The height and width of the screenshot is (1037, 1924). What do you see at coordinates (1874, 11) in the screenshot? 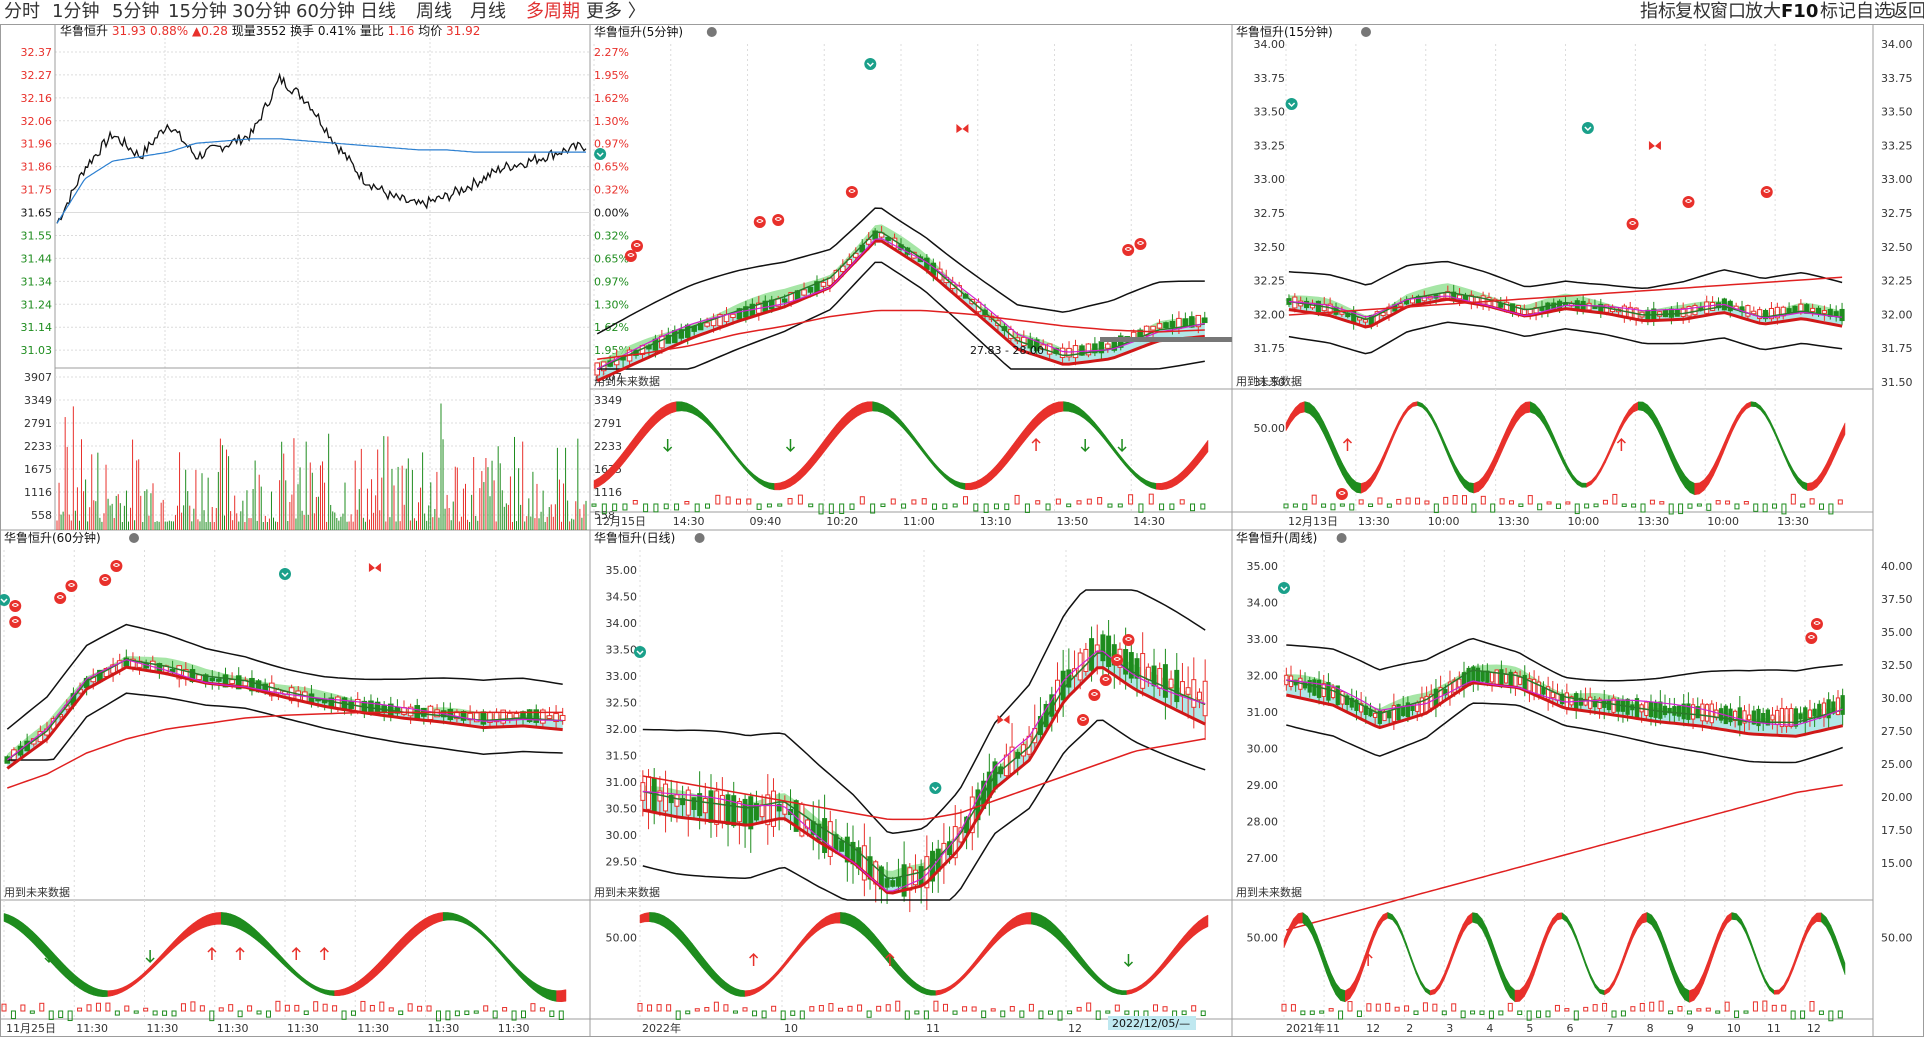
I see `toolbar-action-6: 自选` at bounding box center [1874, 11].